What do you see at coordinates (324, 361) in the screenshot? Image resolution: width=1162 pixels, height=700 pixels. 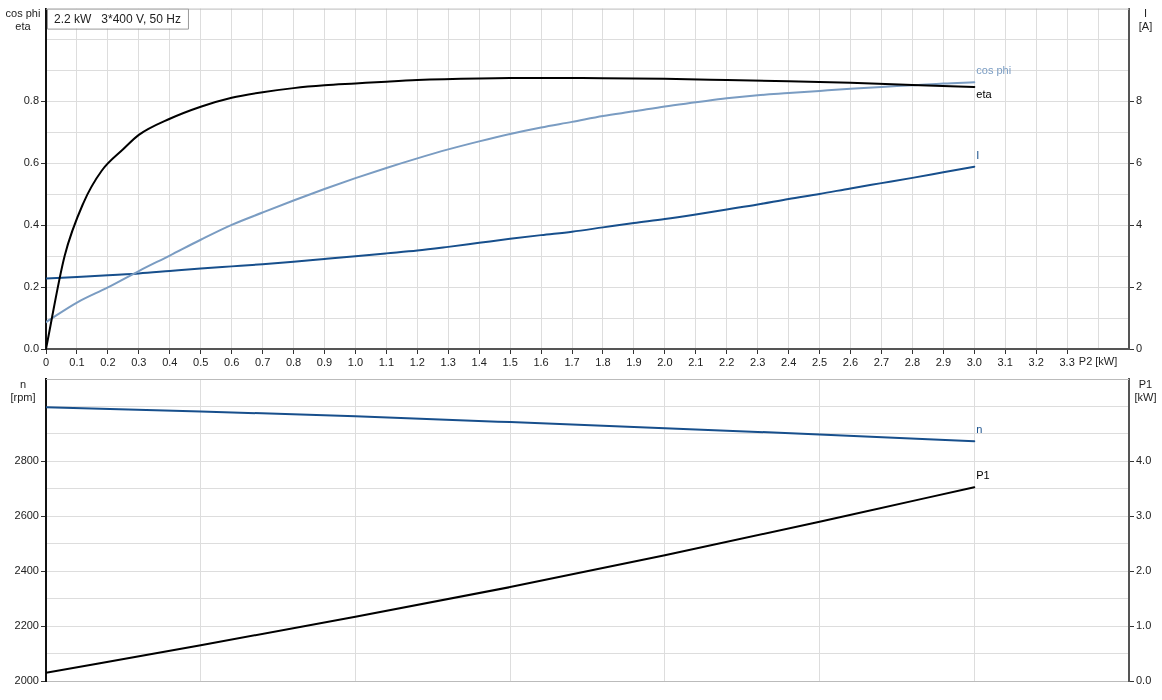 I see `x-tick-label: 0.9` at bounding box center [324, 361].